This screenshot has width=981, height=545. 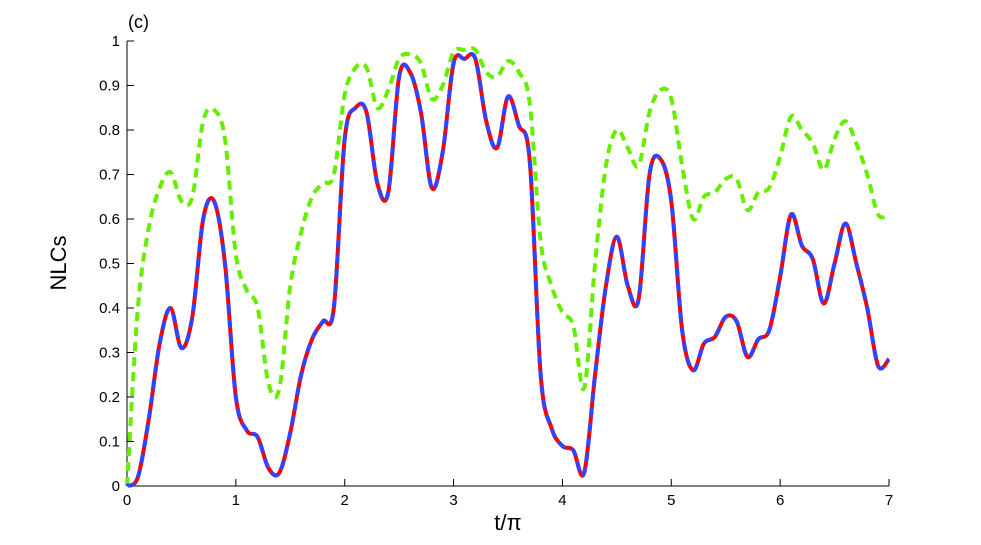 I want to click on x-tick-label: 7, so click(x=889, y=500).